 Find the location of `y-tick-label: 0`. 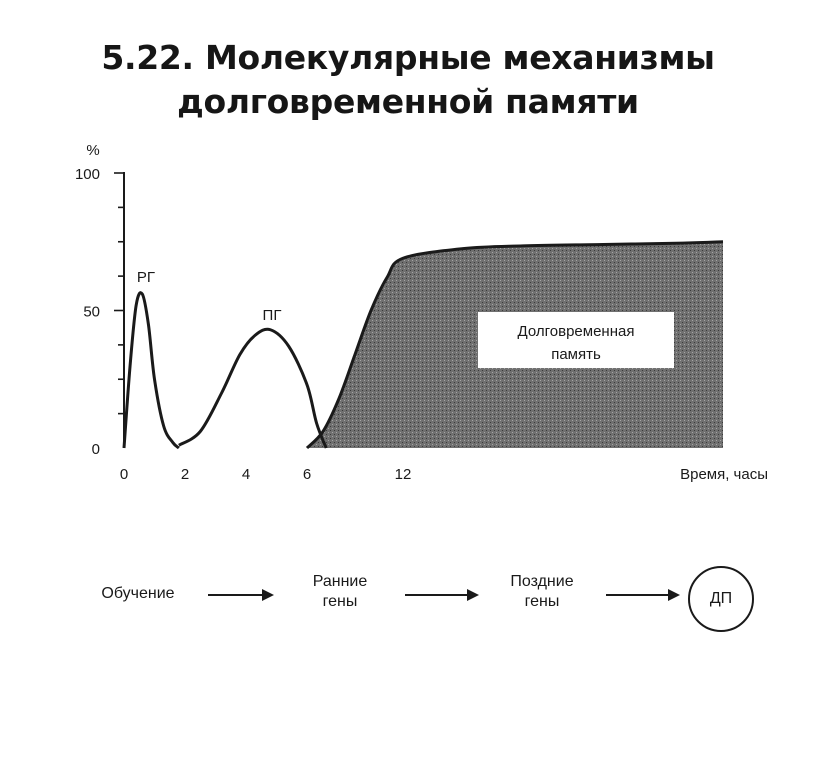

y-tick-label: 0 is located at coordinates (96, 449).